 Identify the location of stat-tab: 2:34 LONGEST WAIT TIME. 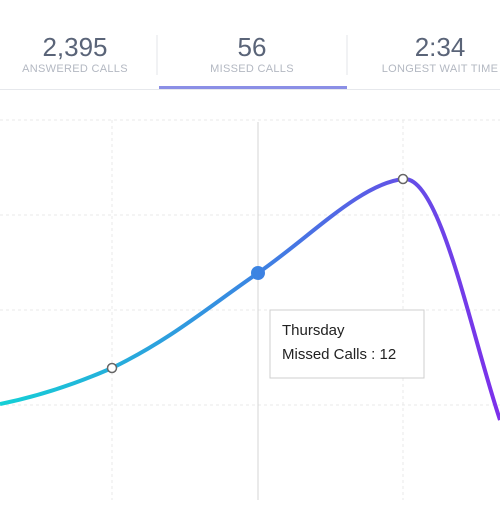
(440, 53).